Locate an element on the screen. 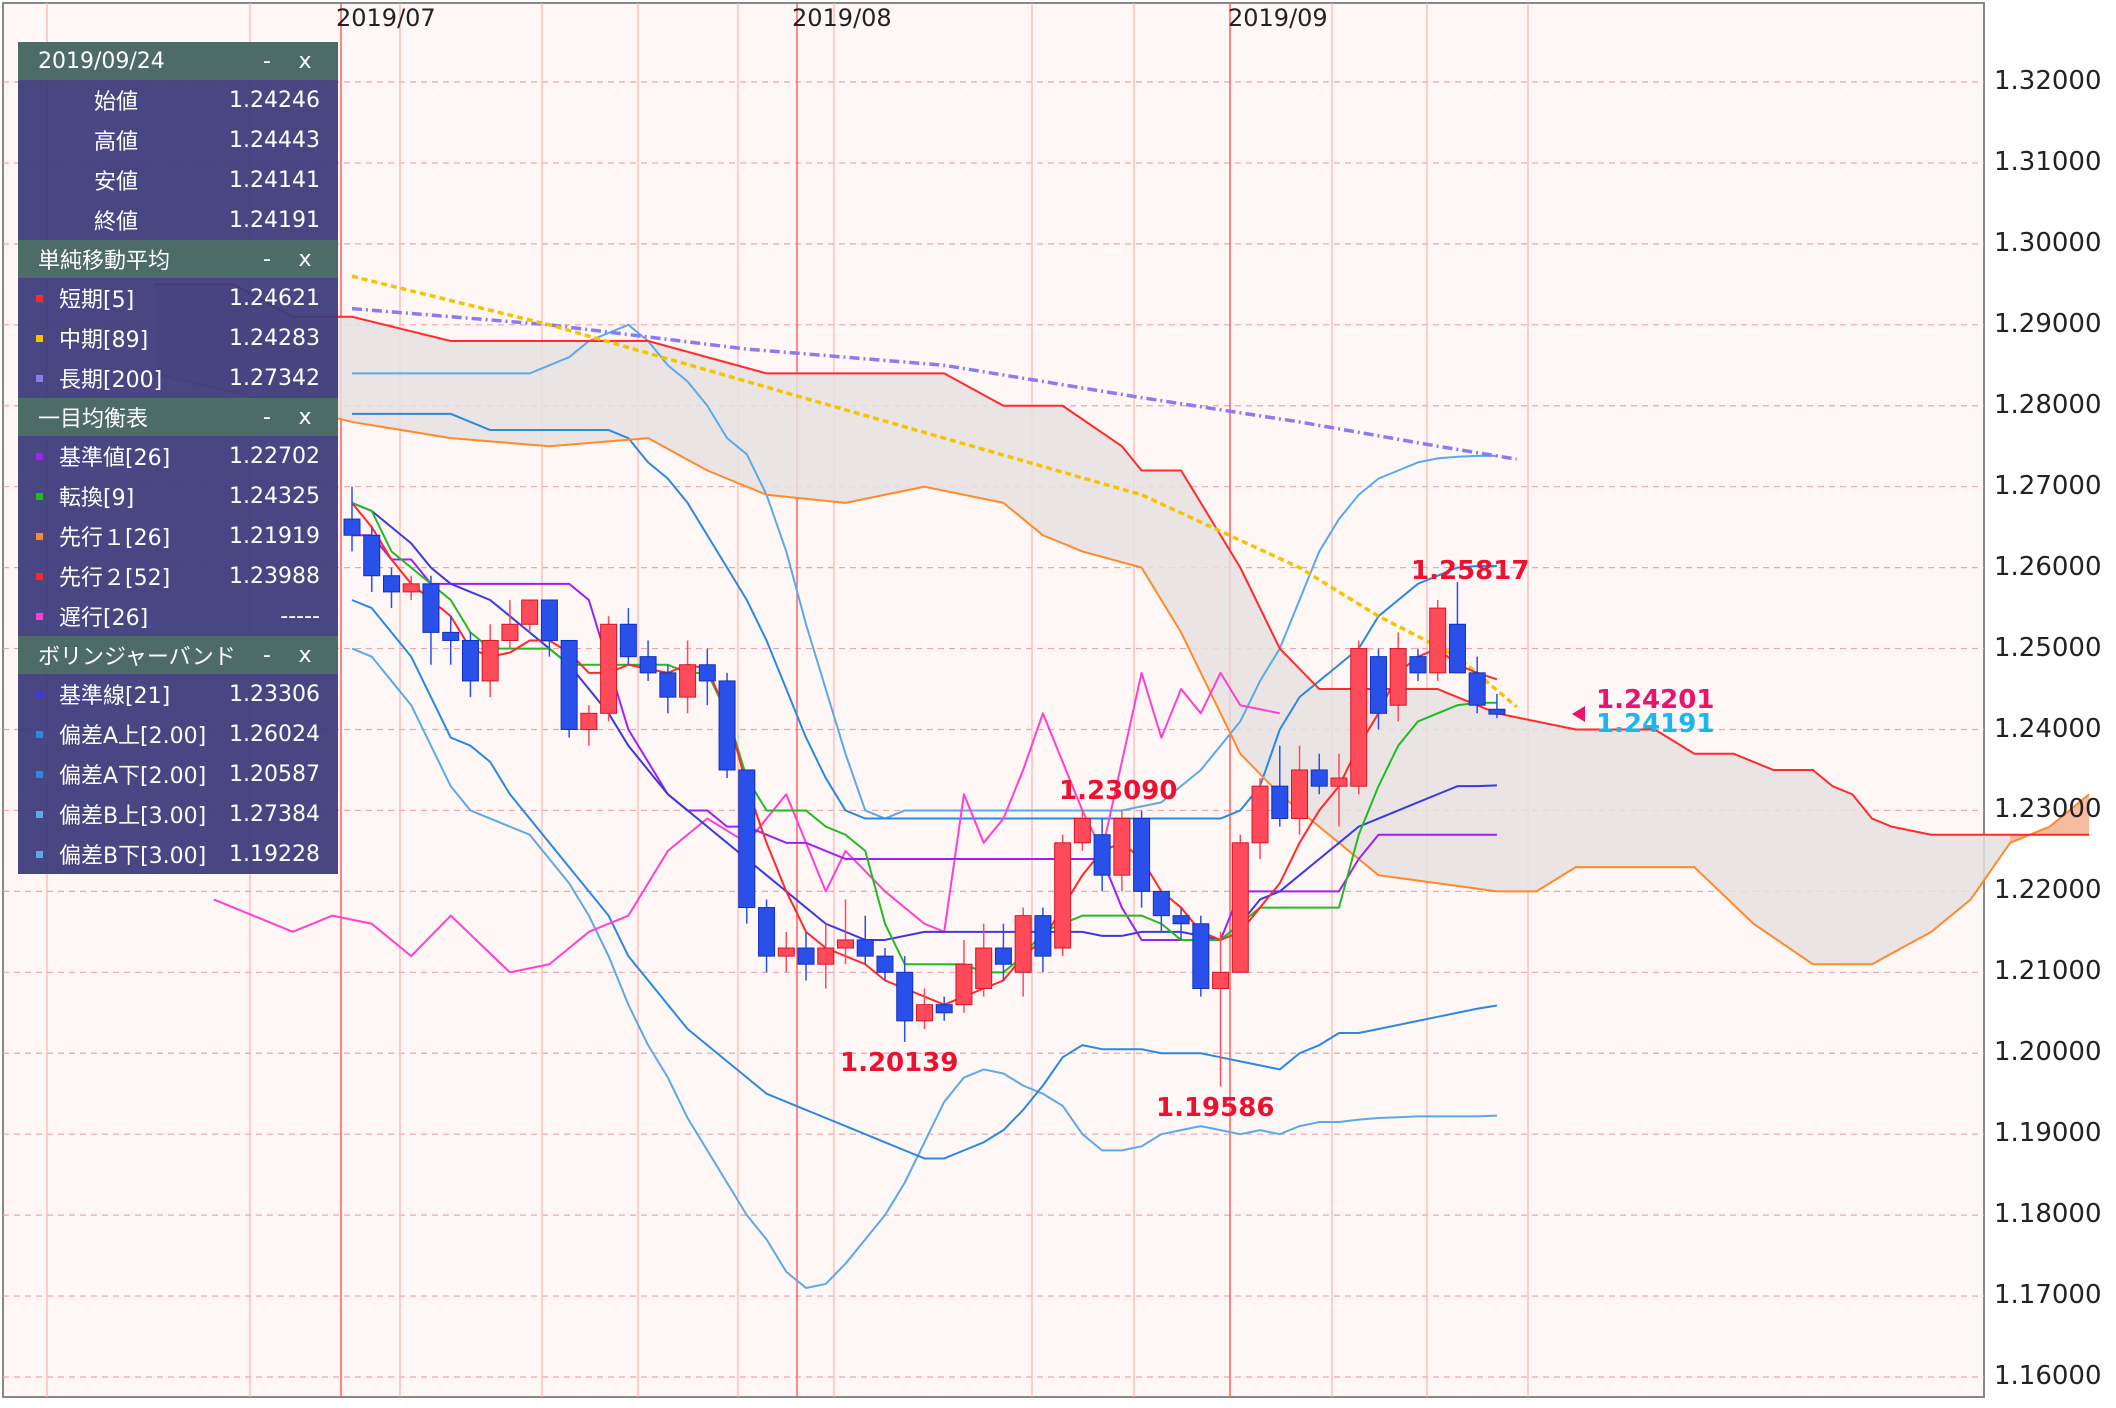 The height and width of the screenshot is (1408, 2116). y-tick-label: 1.32000 is located at coordinates (2048, 81).